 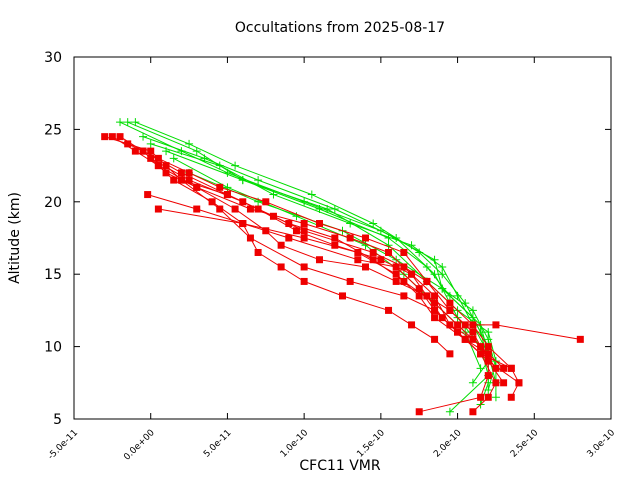 What do you see at coordinates (525, 444) in the screenshot?
I see `x-tick-label: 2.5e-10` at bounding box center [525, 444].